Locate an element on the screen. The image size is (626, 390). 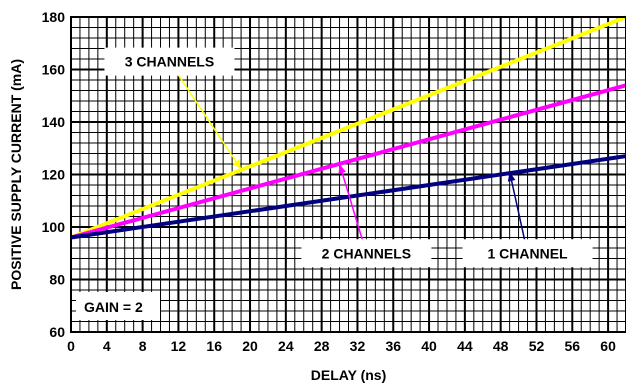
x-tick-label: 24 is located at coordinates (286, 346).